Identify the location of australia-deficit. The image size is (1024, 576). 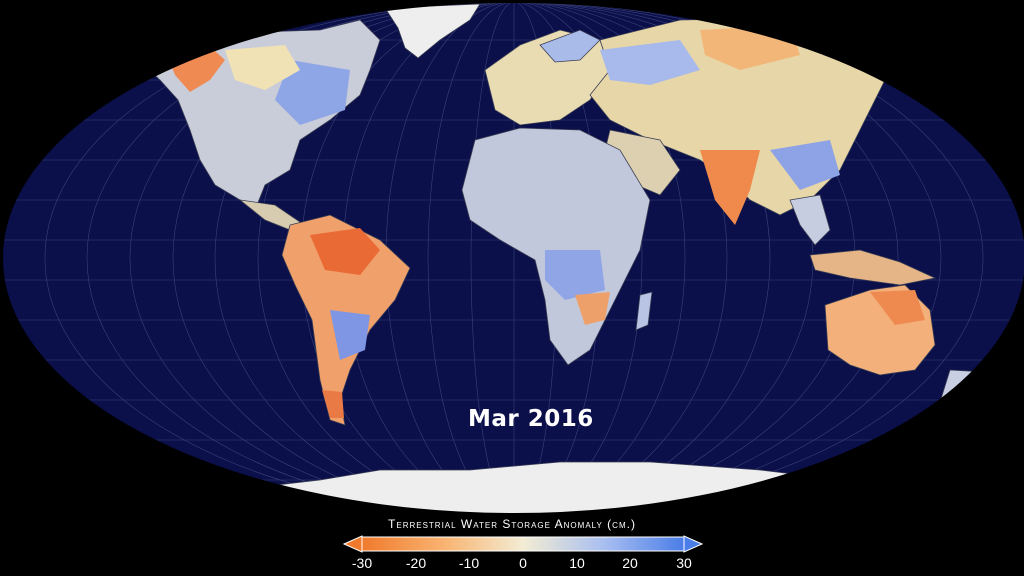
(897, 307).